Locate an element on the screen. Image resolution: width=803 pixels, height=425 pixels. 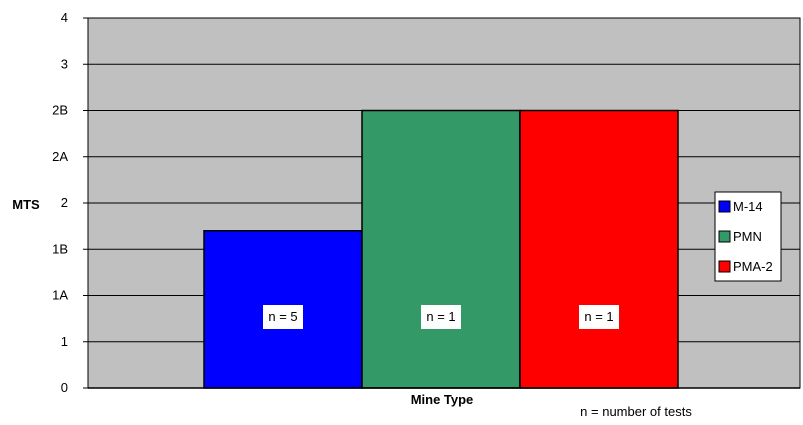
legend-label: M-14 is located at coordinates (748, 206).